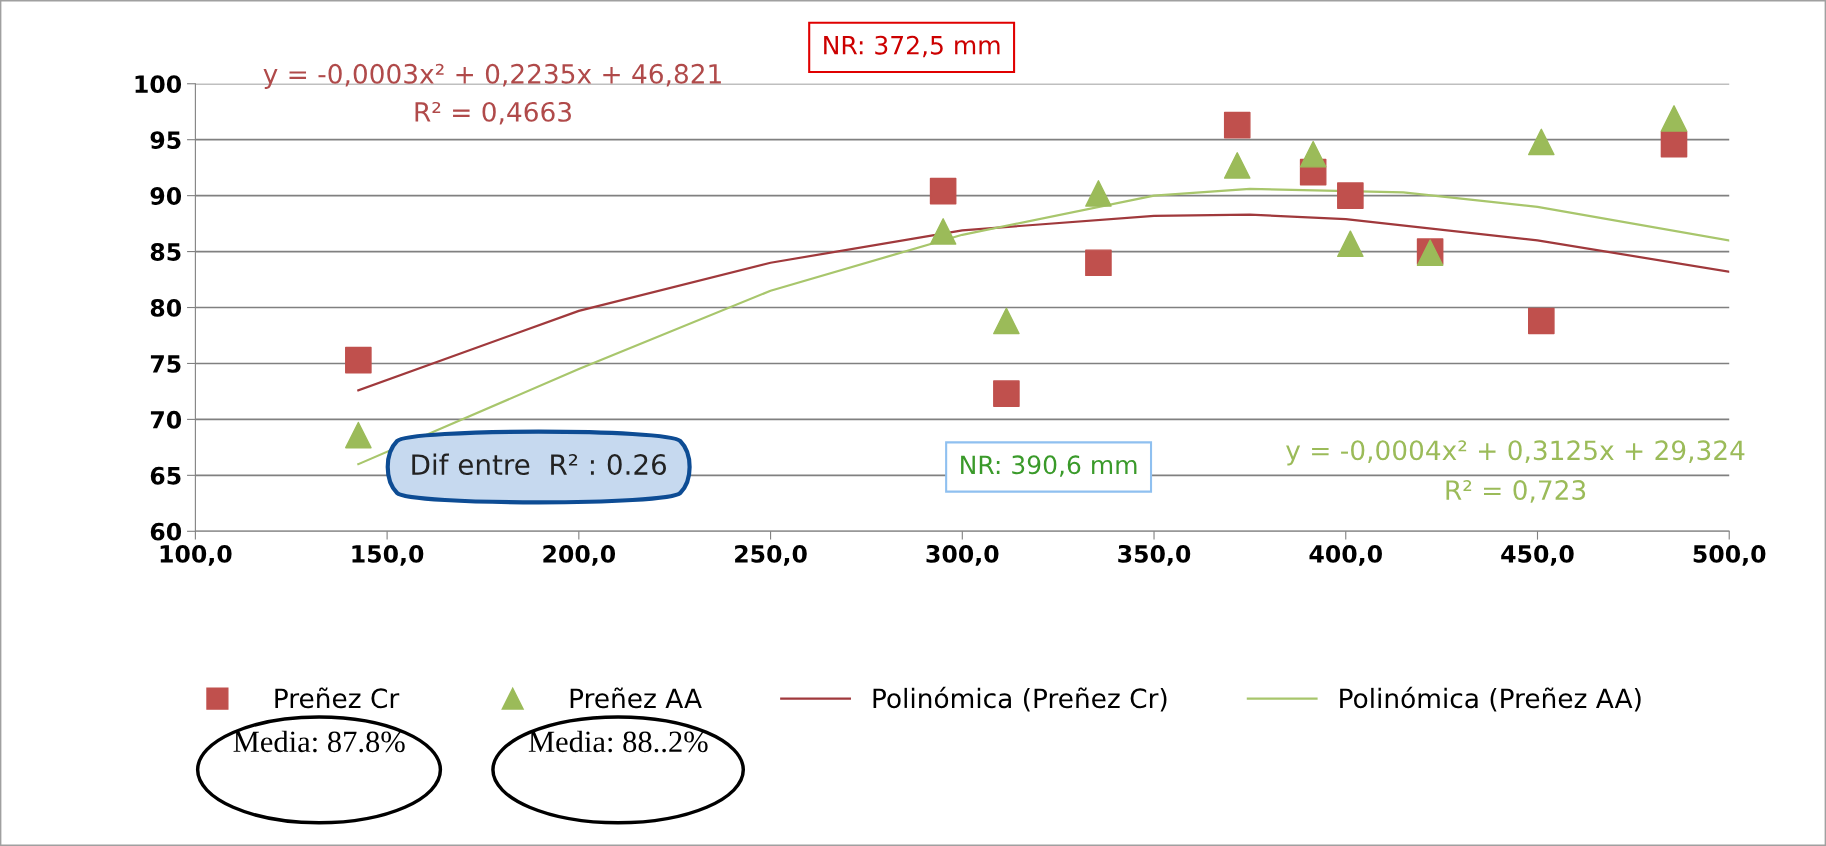 This screenshot has width=1826, height=846. Describe the element at coordinates (1154, 555) in the screenshot. I see `x-tick-label: 350,0` at that location.